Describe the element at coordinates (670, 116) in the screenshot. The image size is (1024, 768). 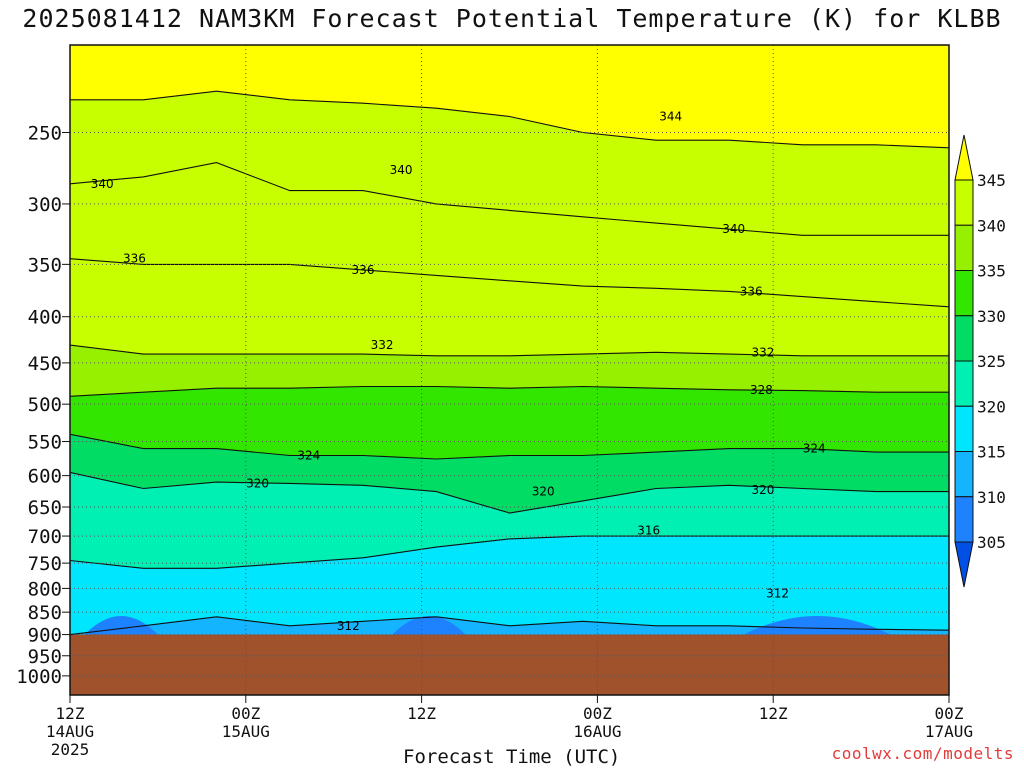
I see `contour-label: 344` at that location.